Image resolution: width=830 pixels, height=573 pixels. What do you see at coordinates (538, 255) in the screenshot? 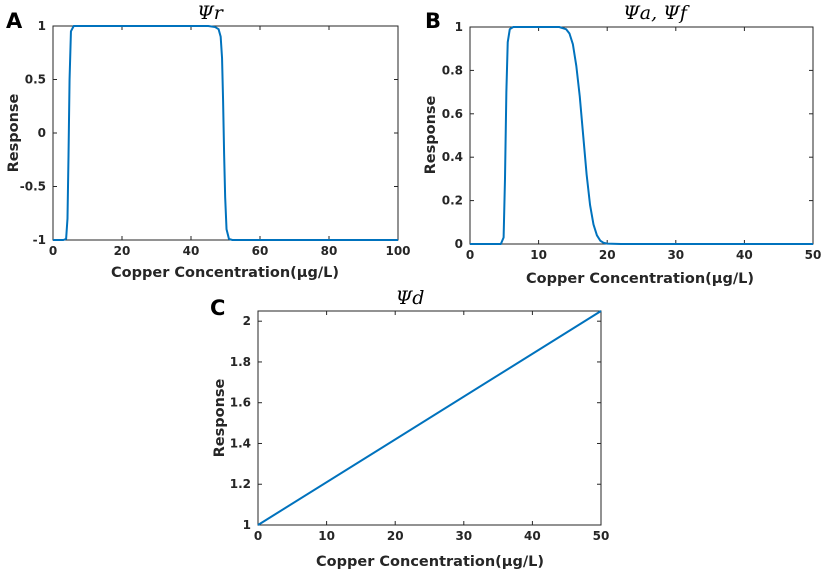
I see `panel-b-x-tick-label: 10` at bounding box center [538, 255].